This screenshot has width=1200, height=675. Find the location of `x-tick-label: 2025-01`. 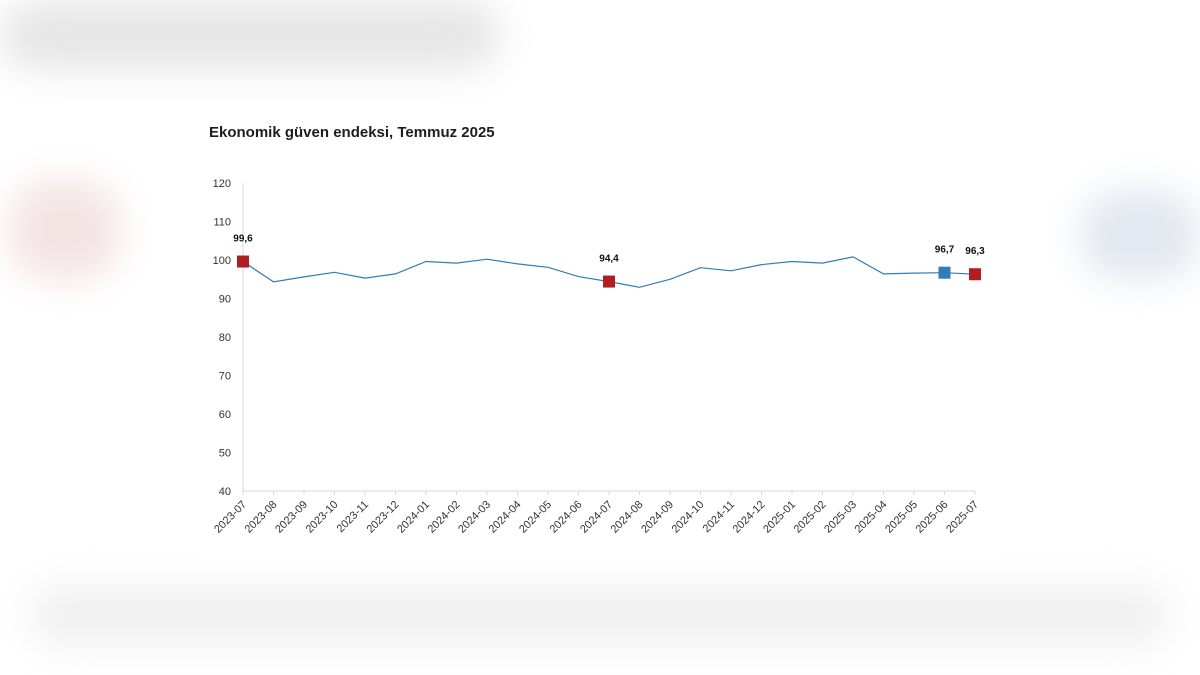

x-tick-label: 2025-01 is located at coordinates (779, 517).